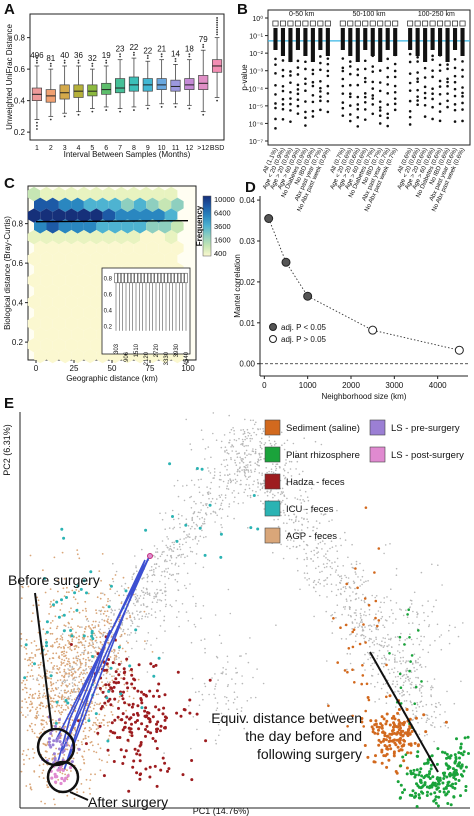 The image size is (474, 816). I want to click on after-surgery-circle, so click(63, 777).